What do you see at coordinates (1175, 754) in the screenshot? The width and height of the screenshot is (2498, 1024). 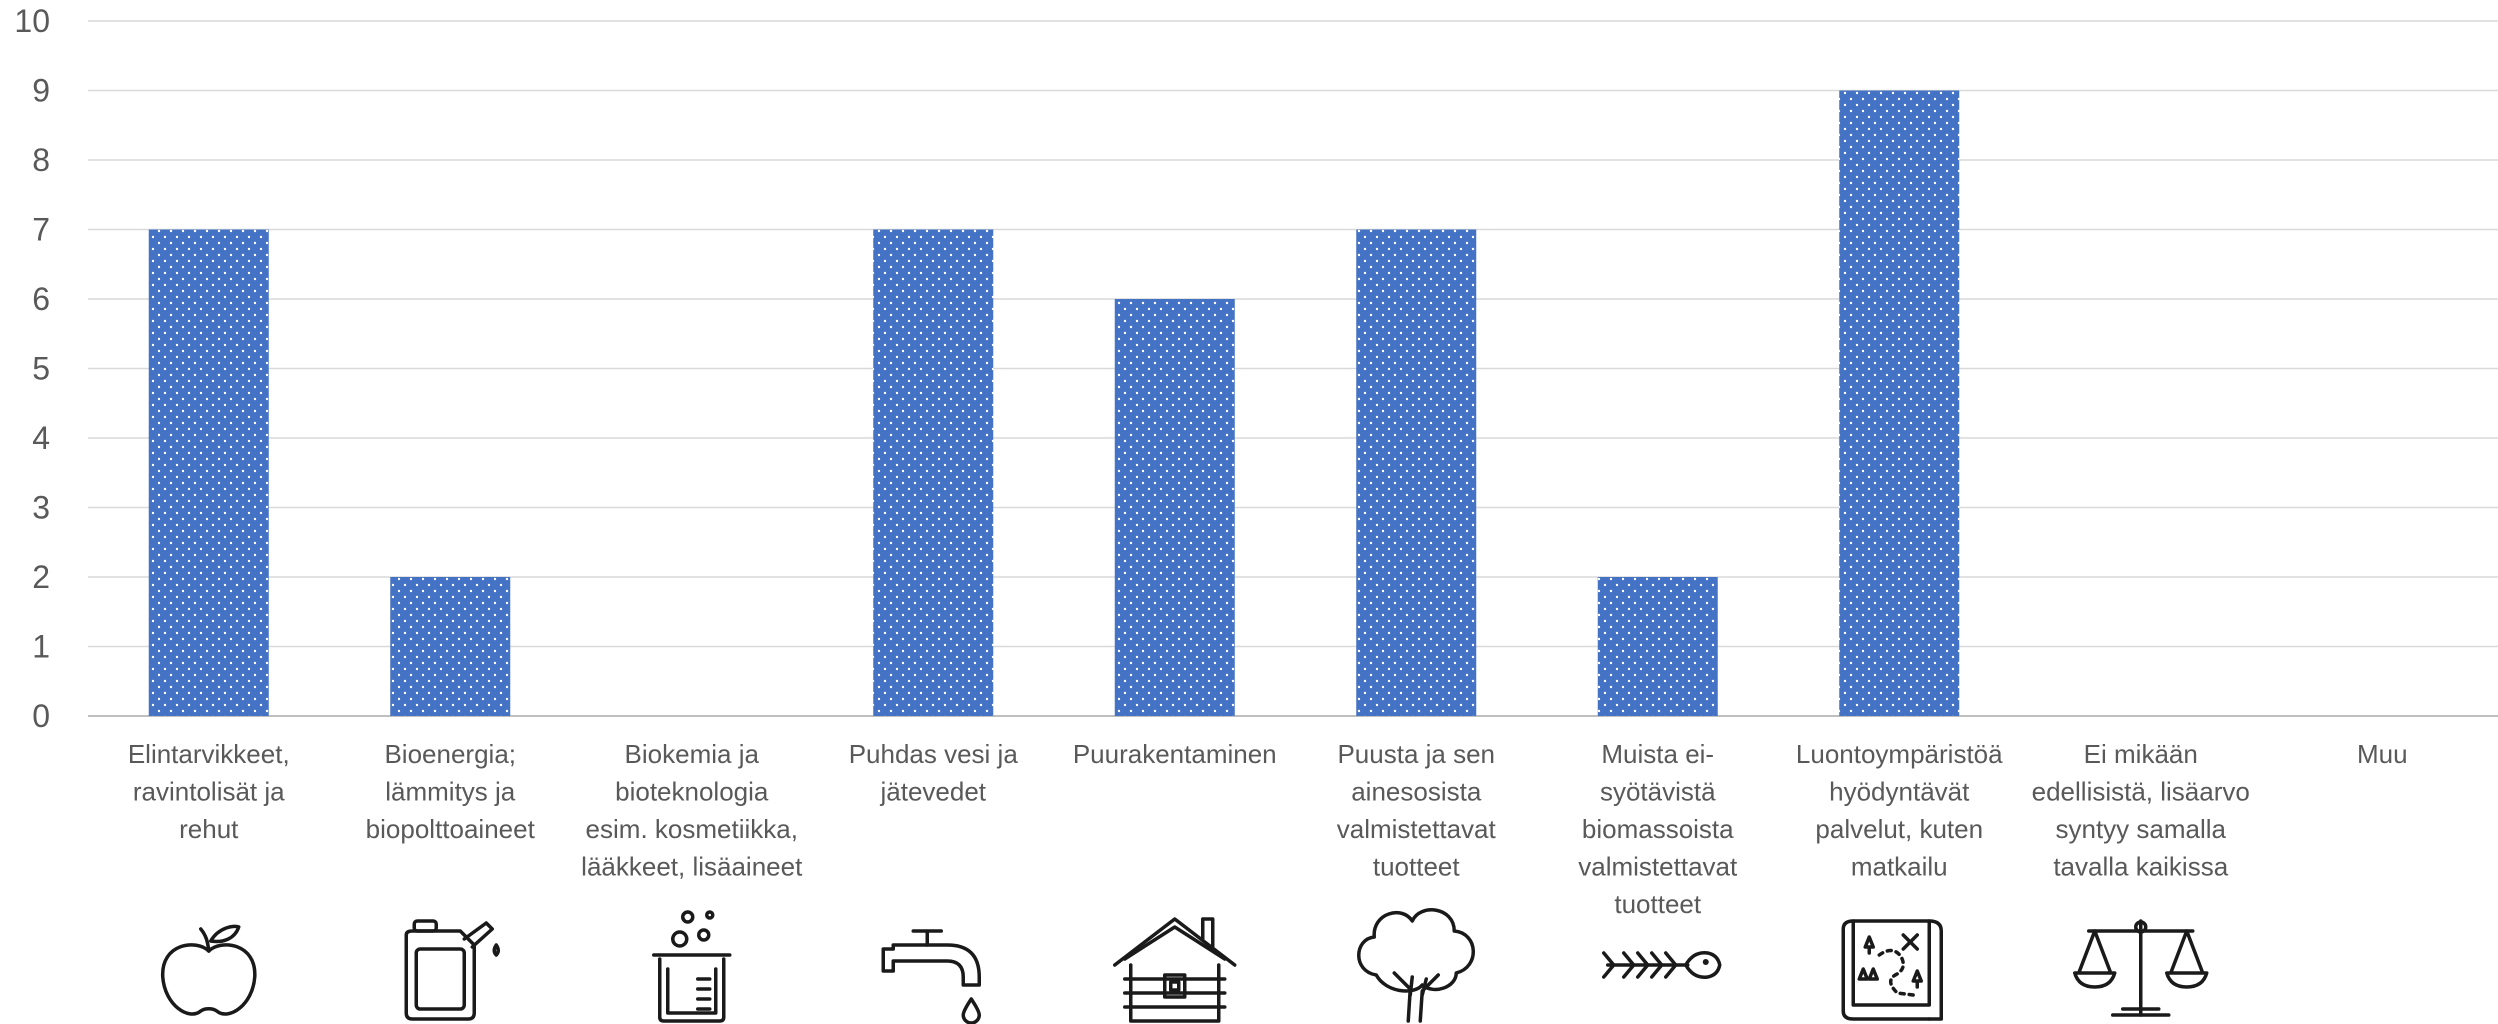 I see `x-tick-label: Puurakentaminen` at bounding box center [1175, 754].